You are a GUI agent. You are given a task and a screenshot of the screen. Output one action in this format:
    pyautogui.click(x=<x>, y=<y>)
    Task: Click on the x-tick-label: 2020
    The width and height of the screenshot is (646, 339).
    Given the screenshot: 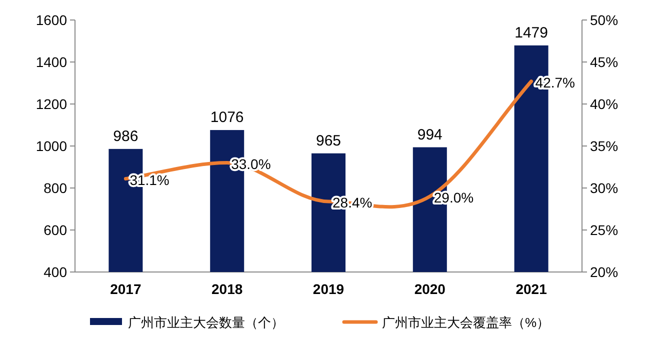 What is the action you would take?
    pyautogui.click(x=430, y=289)
    